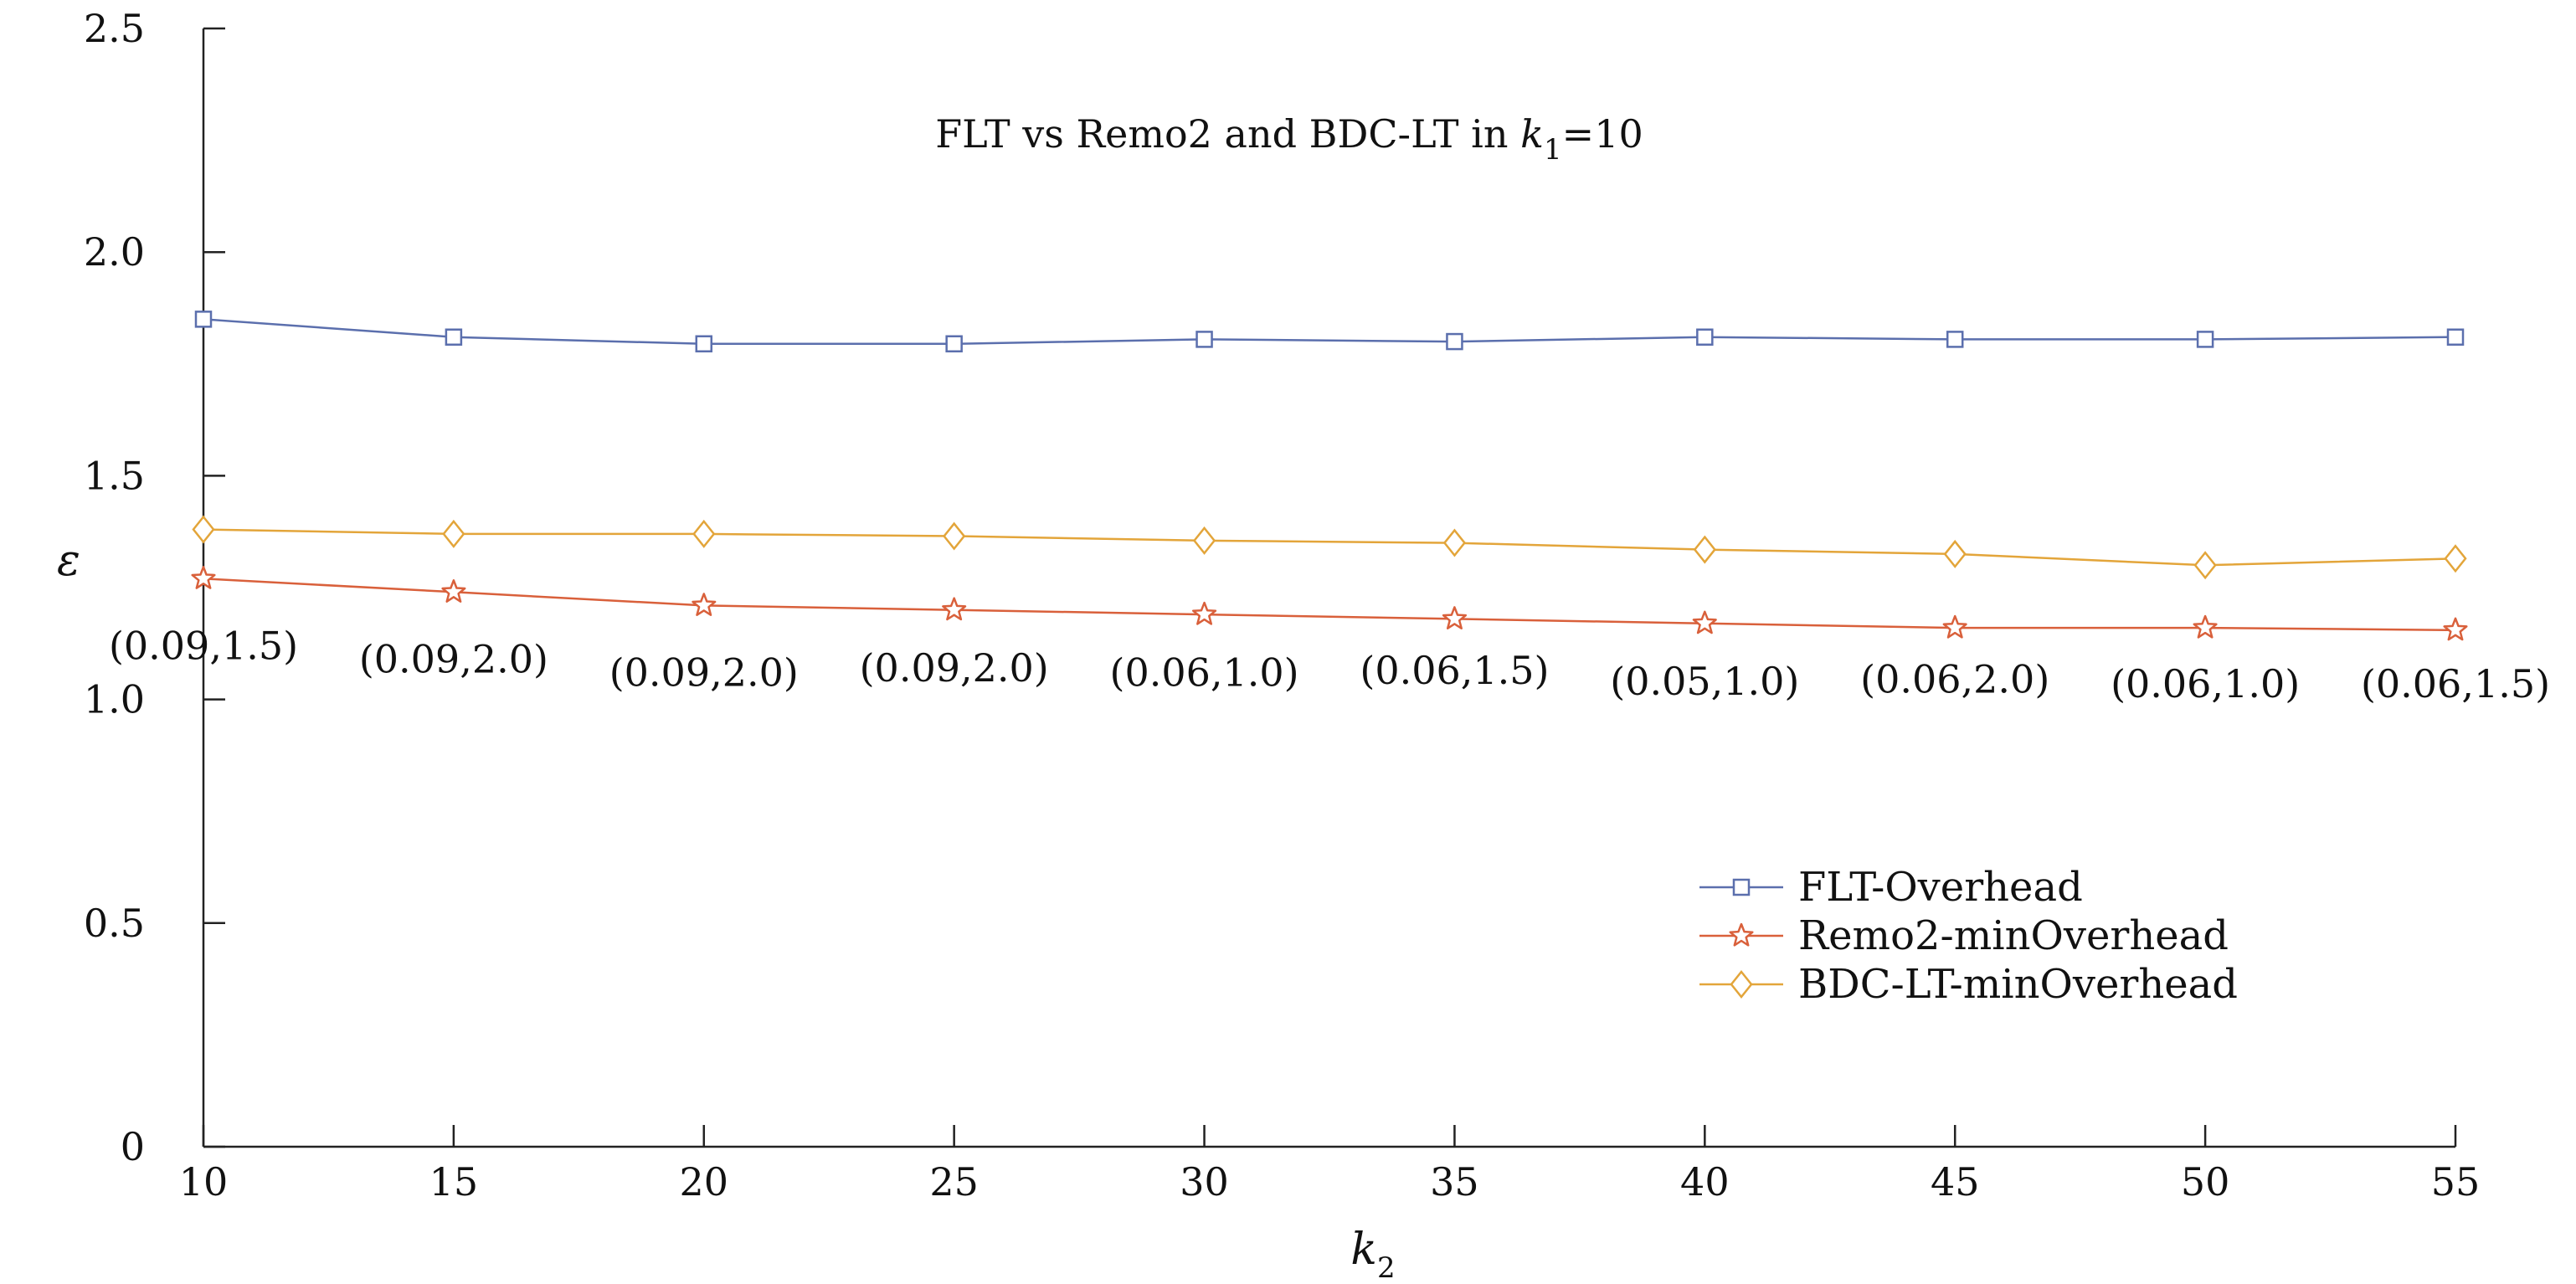  I want to click on x-tick-label: 55, so click(2456, 1181).